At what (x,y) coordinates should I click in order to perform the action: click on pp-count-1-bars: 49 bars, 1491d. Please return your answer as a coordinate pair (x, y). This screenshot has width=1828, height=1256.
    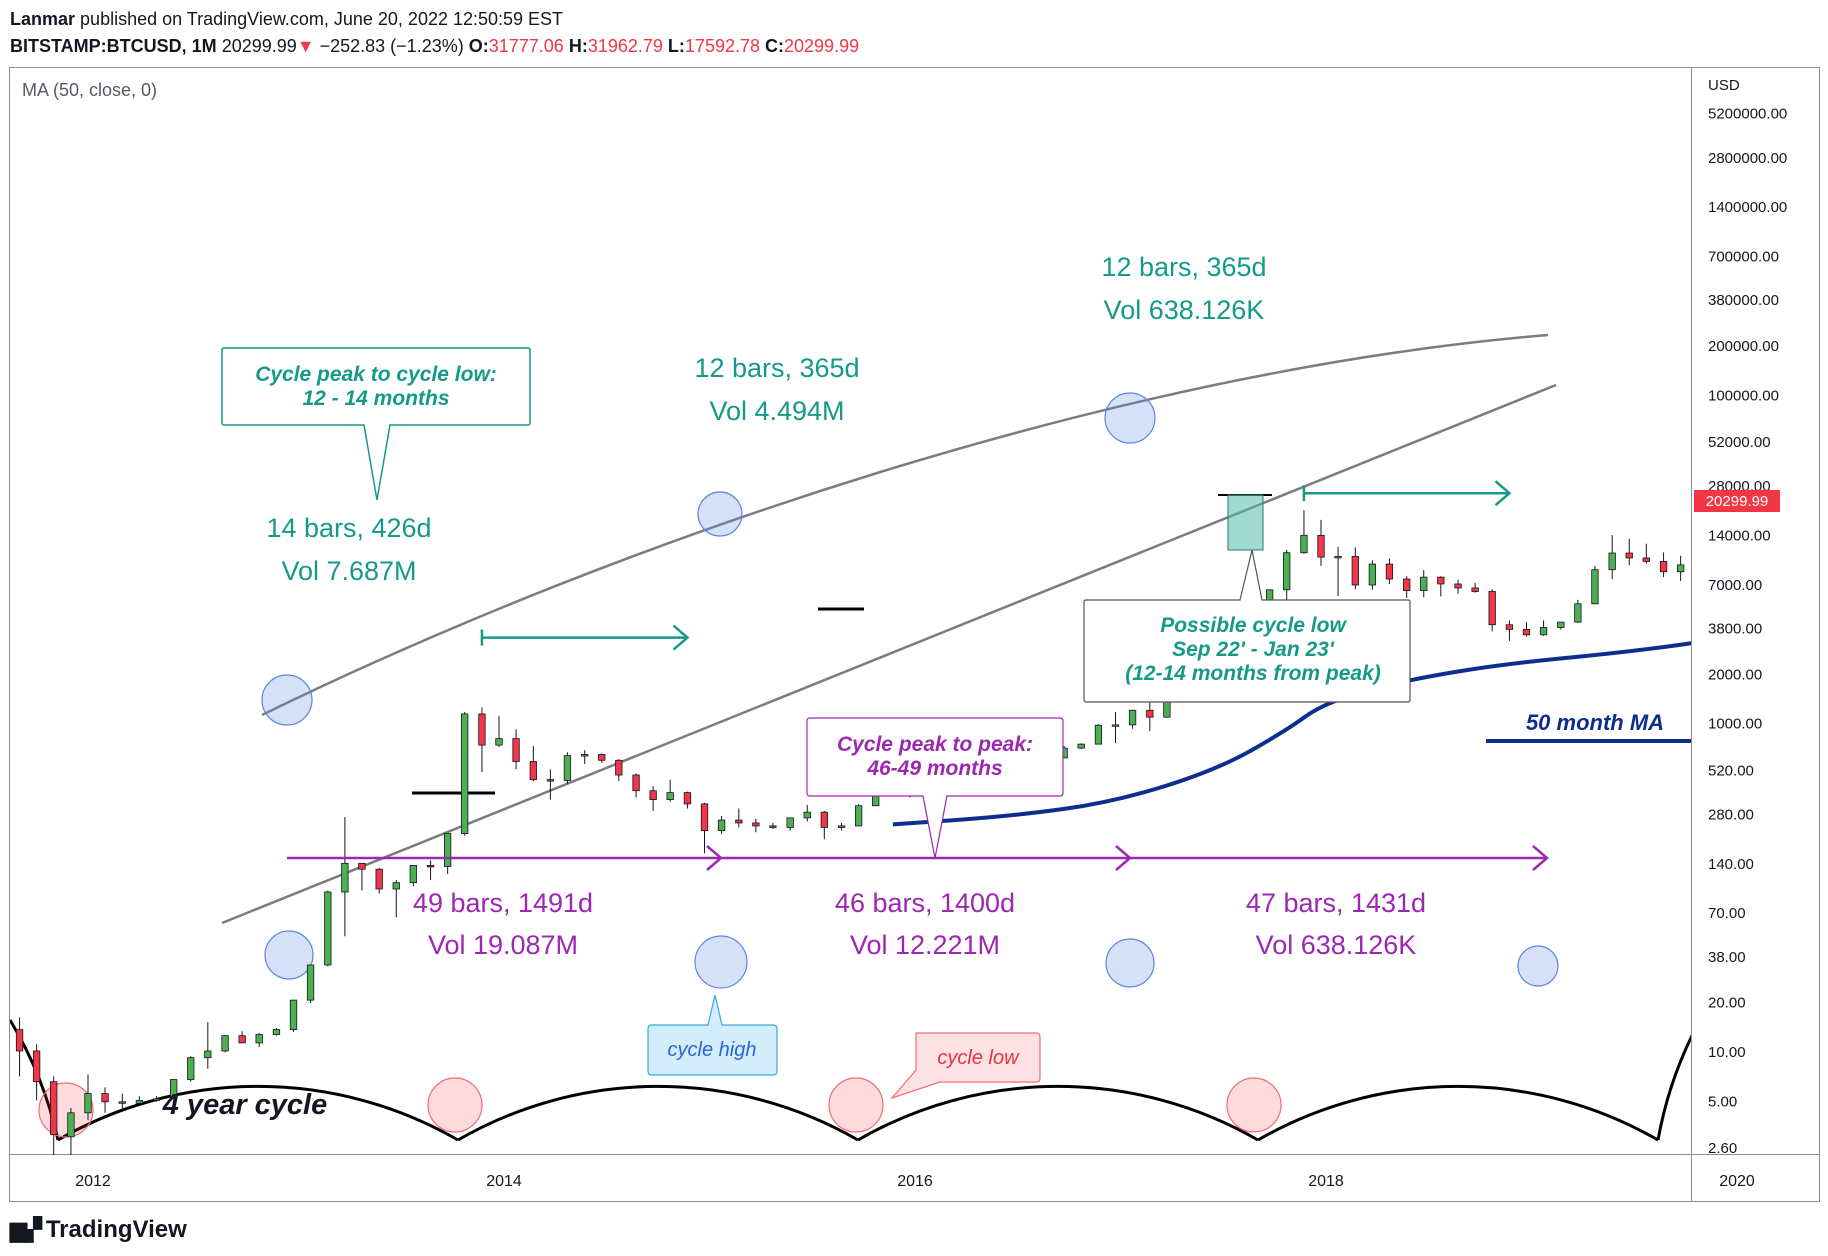
    Looking at the image, I should click on (503, 903).